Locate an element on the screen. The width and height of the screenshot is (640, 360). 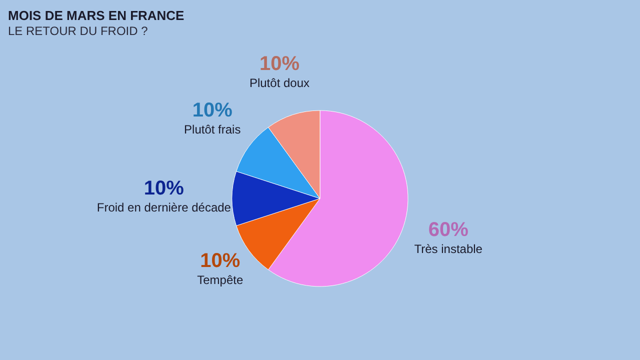
chart-subtitle: LE RETOUR DU FROID ? is located at coordinates (78, 31).